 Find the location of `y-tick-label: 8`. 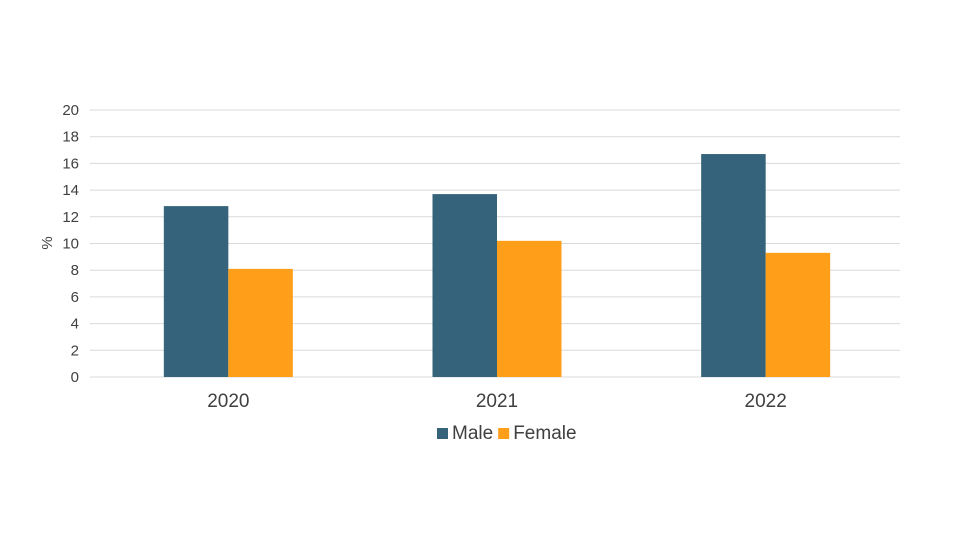

y-tick-label: 8 is located at coordinates (75, 270).